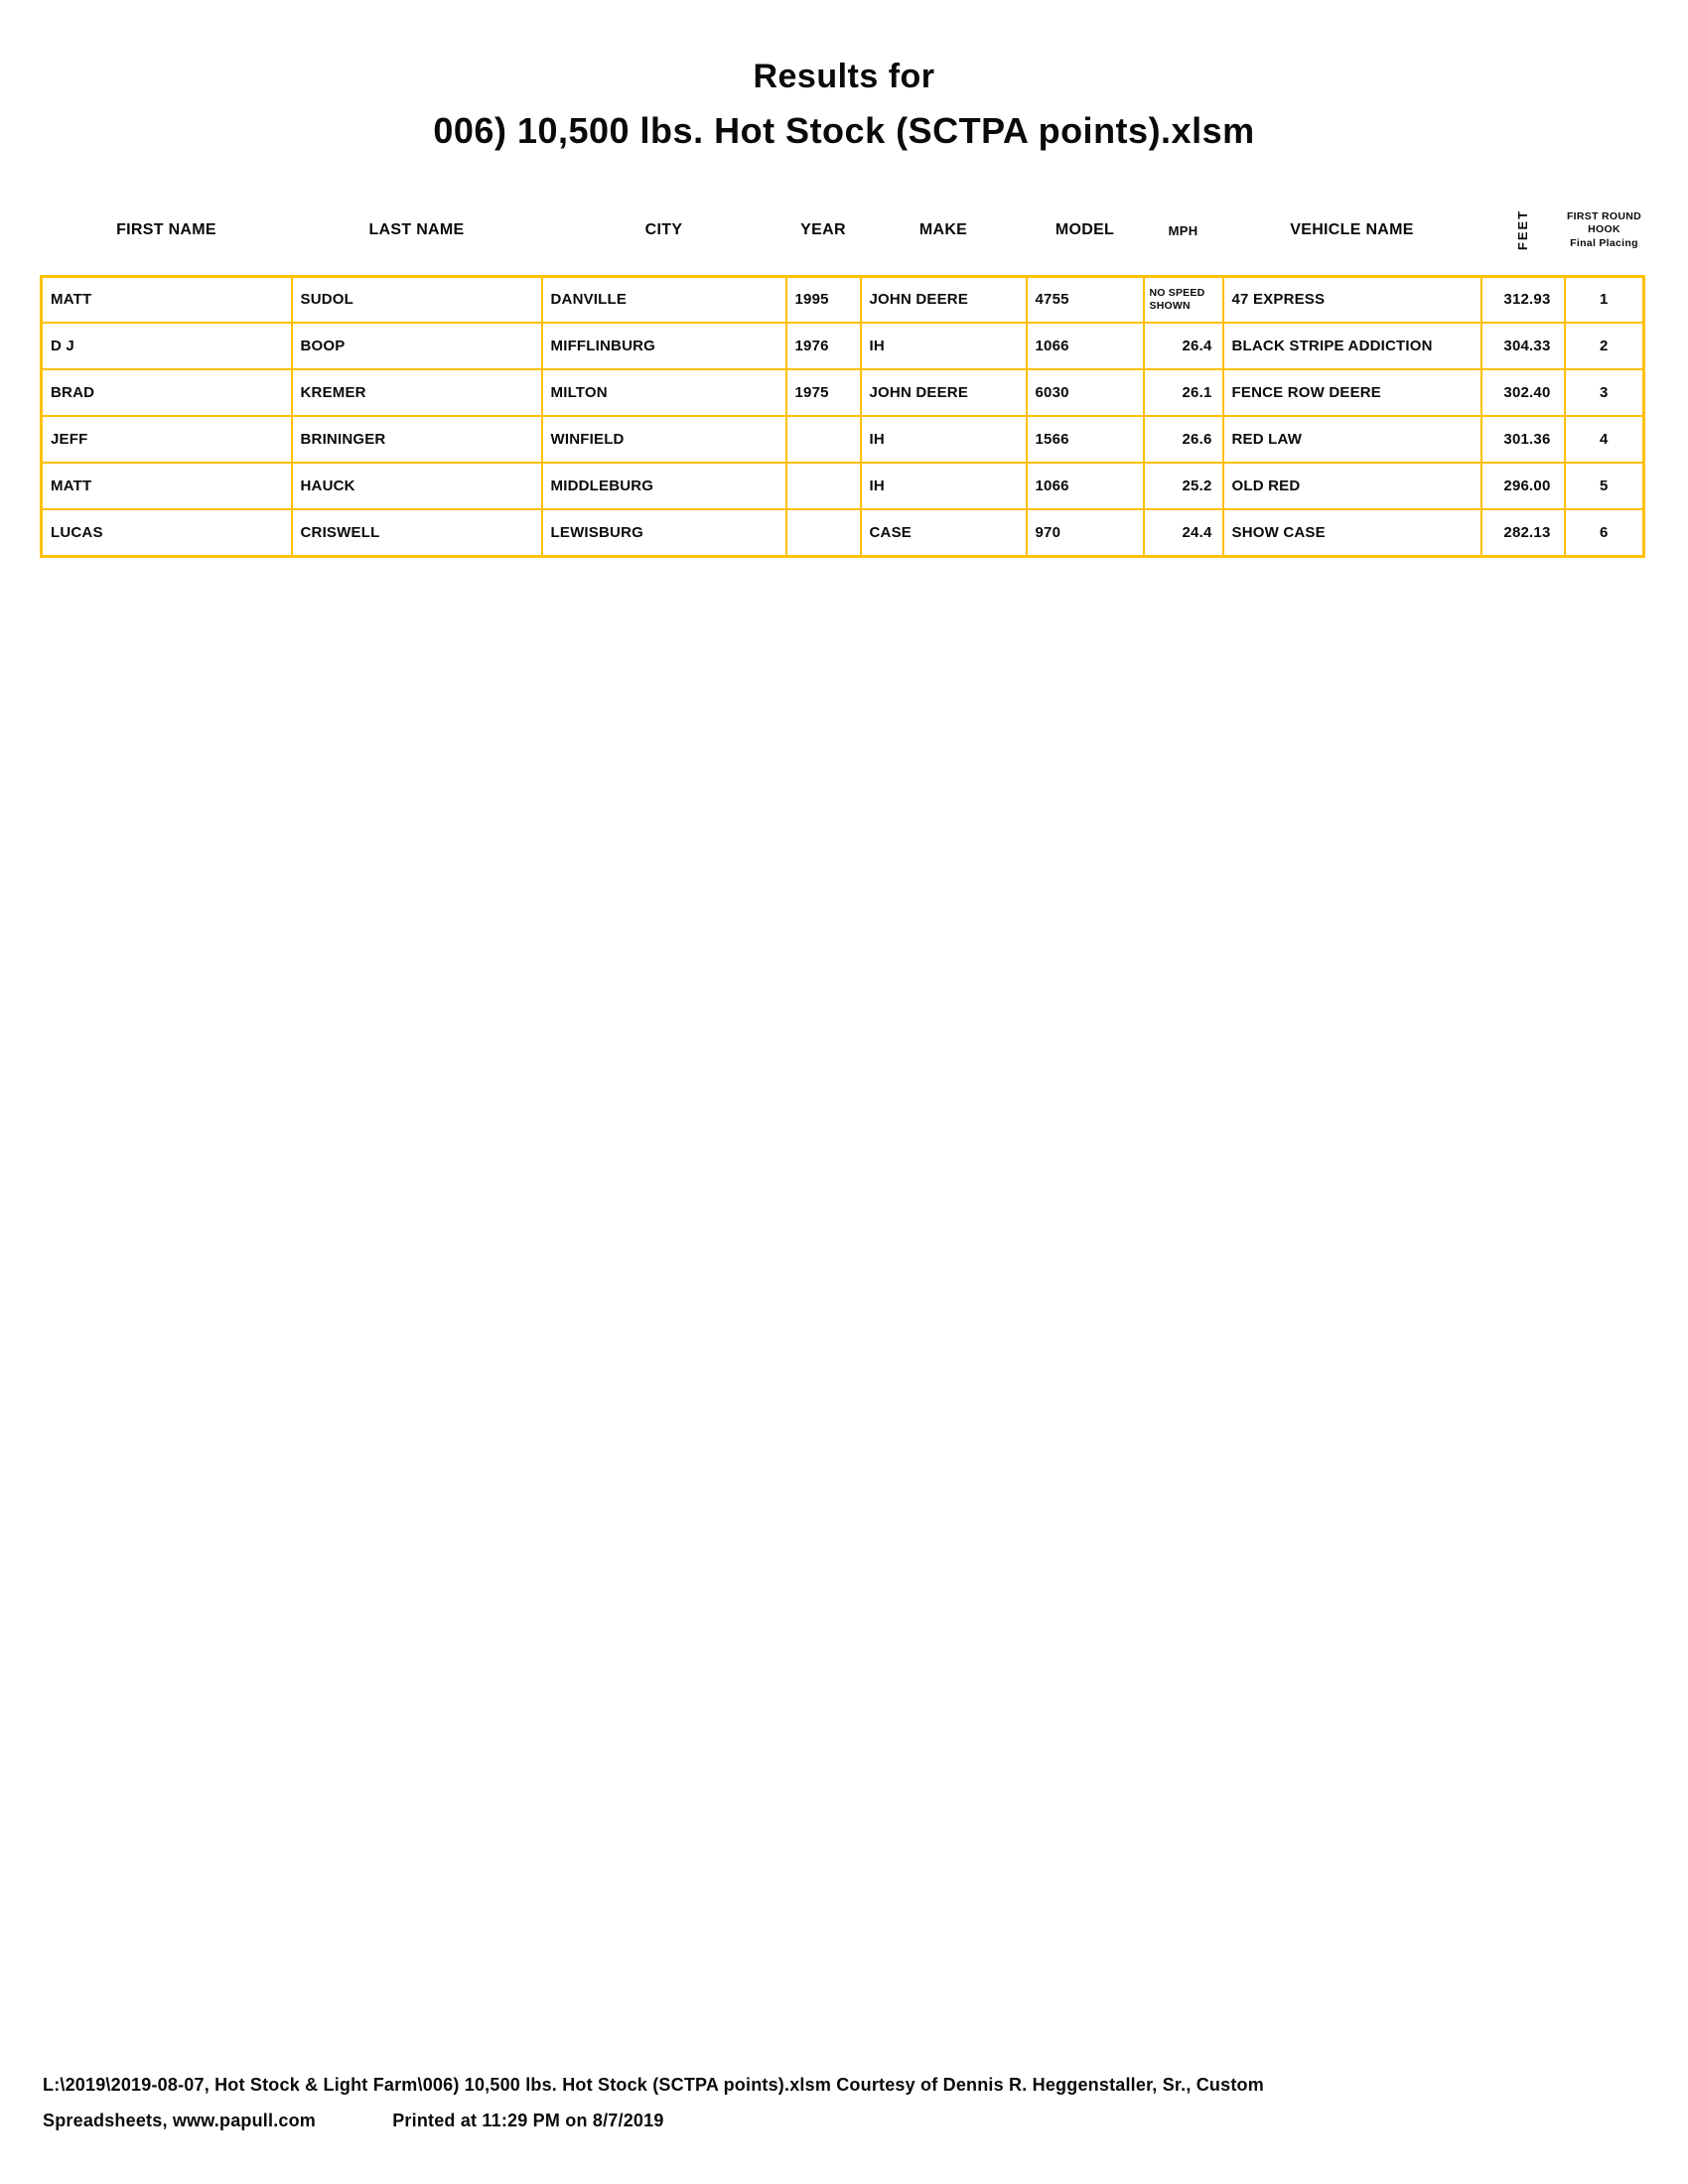 The image size is (1688, 2184). Describe the element at coordinates (416, 439) in the screenshot. I see `cell-last-name: BRININGER` at that location.